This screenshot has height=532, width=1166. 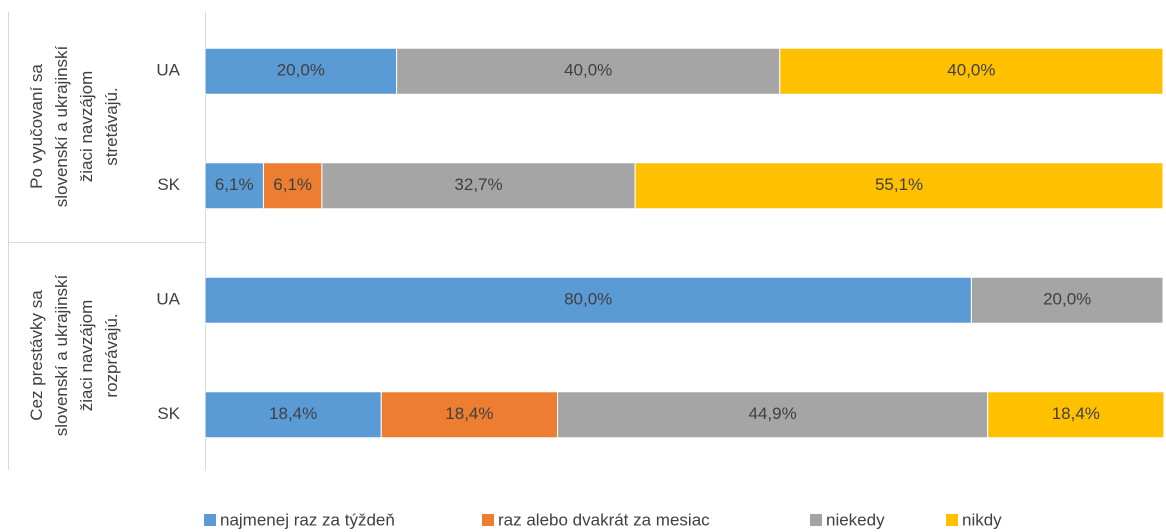 I want to click on data-label: 32,7%, so click(x=478, y=184).